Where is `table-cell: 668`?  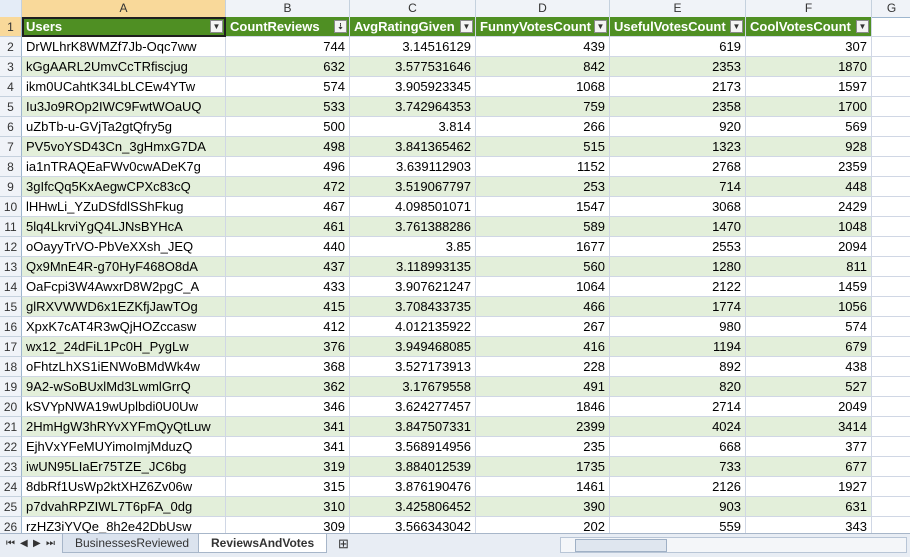
table-cell: 668 is located at coordinates (678, 447).